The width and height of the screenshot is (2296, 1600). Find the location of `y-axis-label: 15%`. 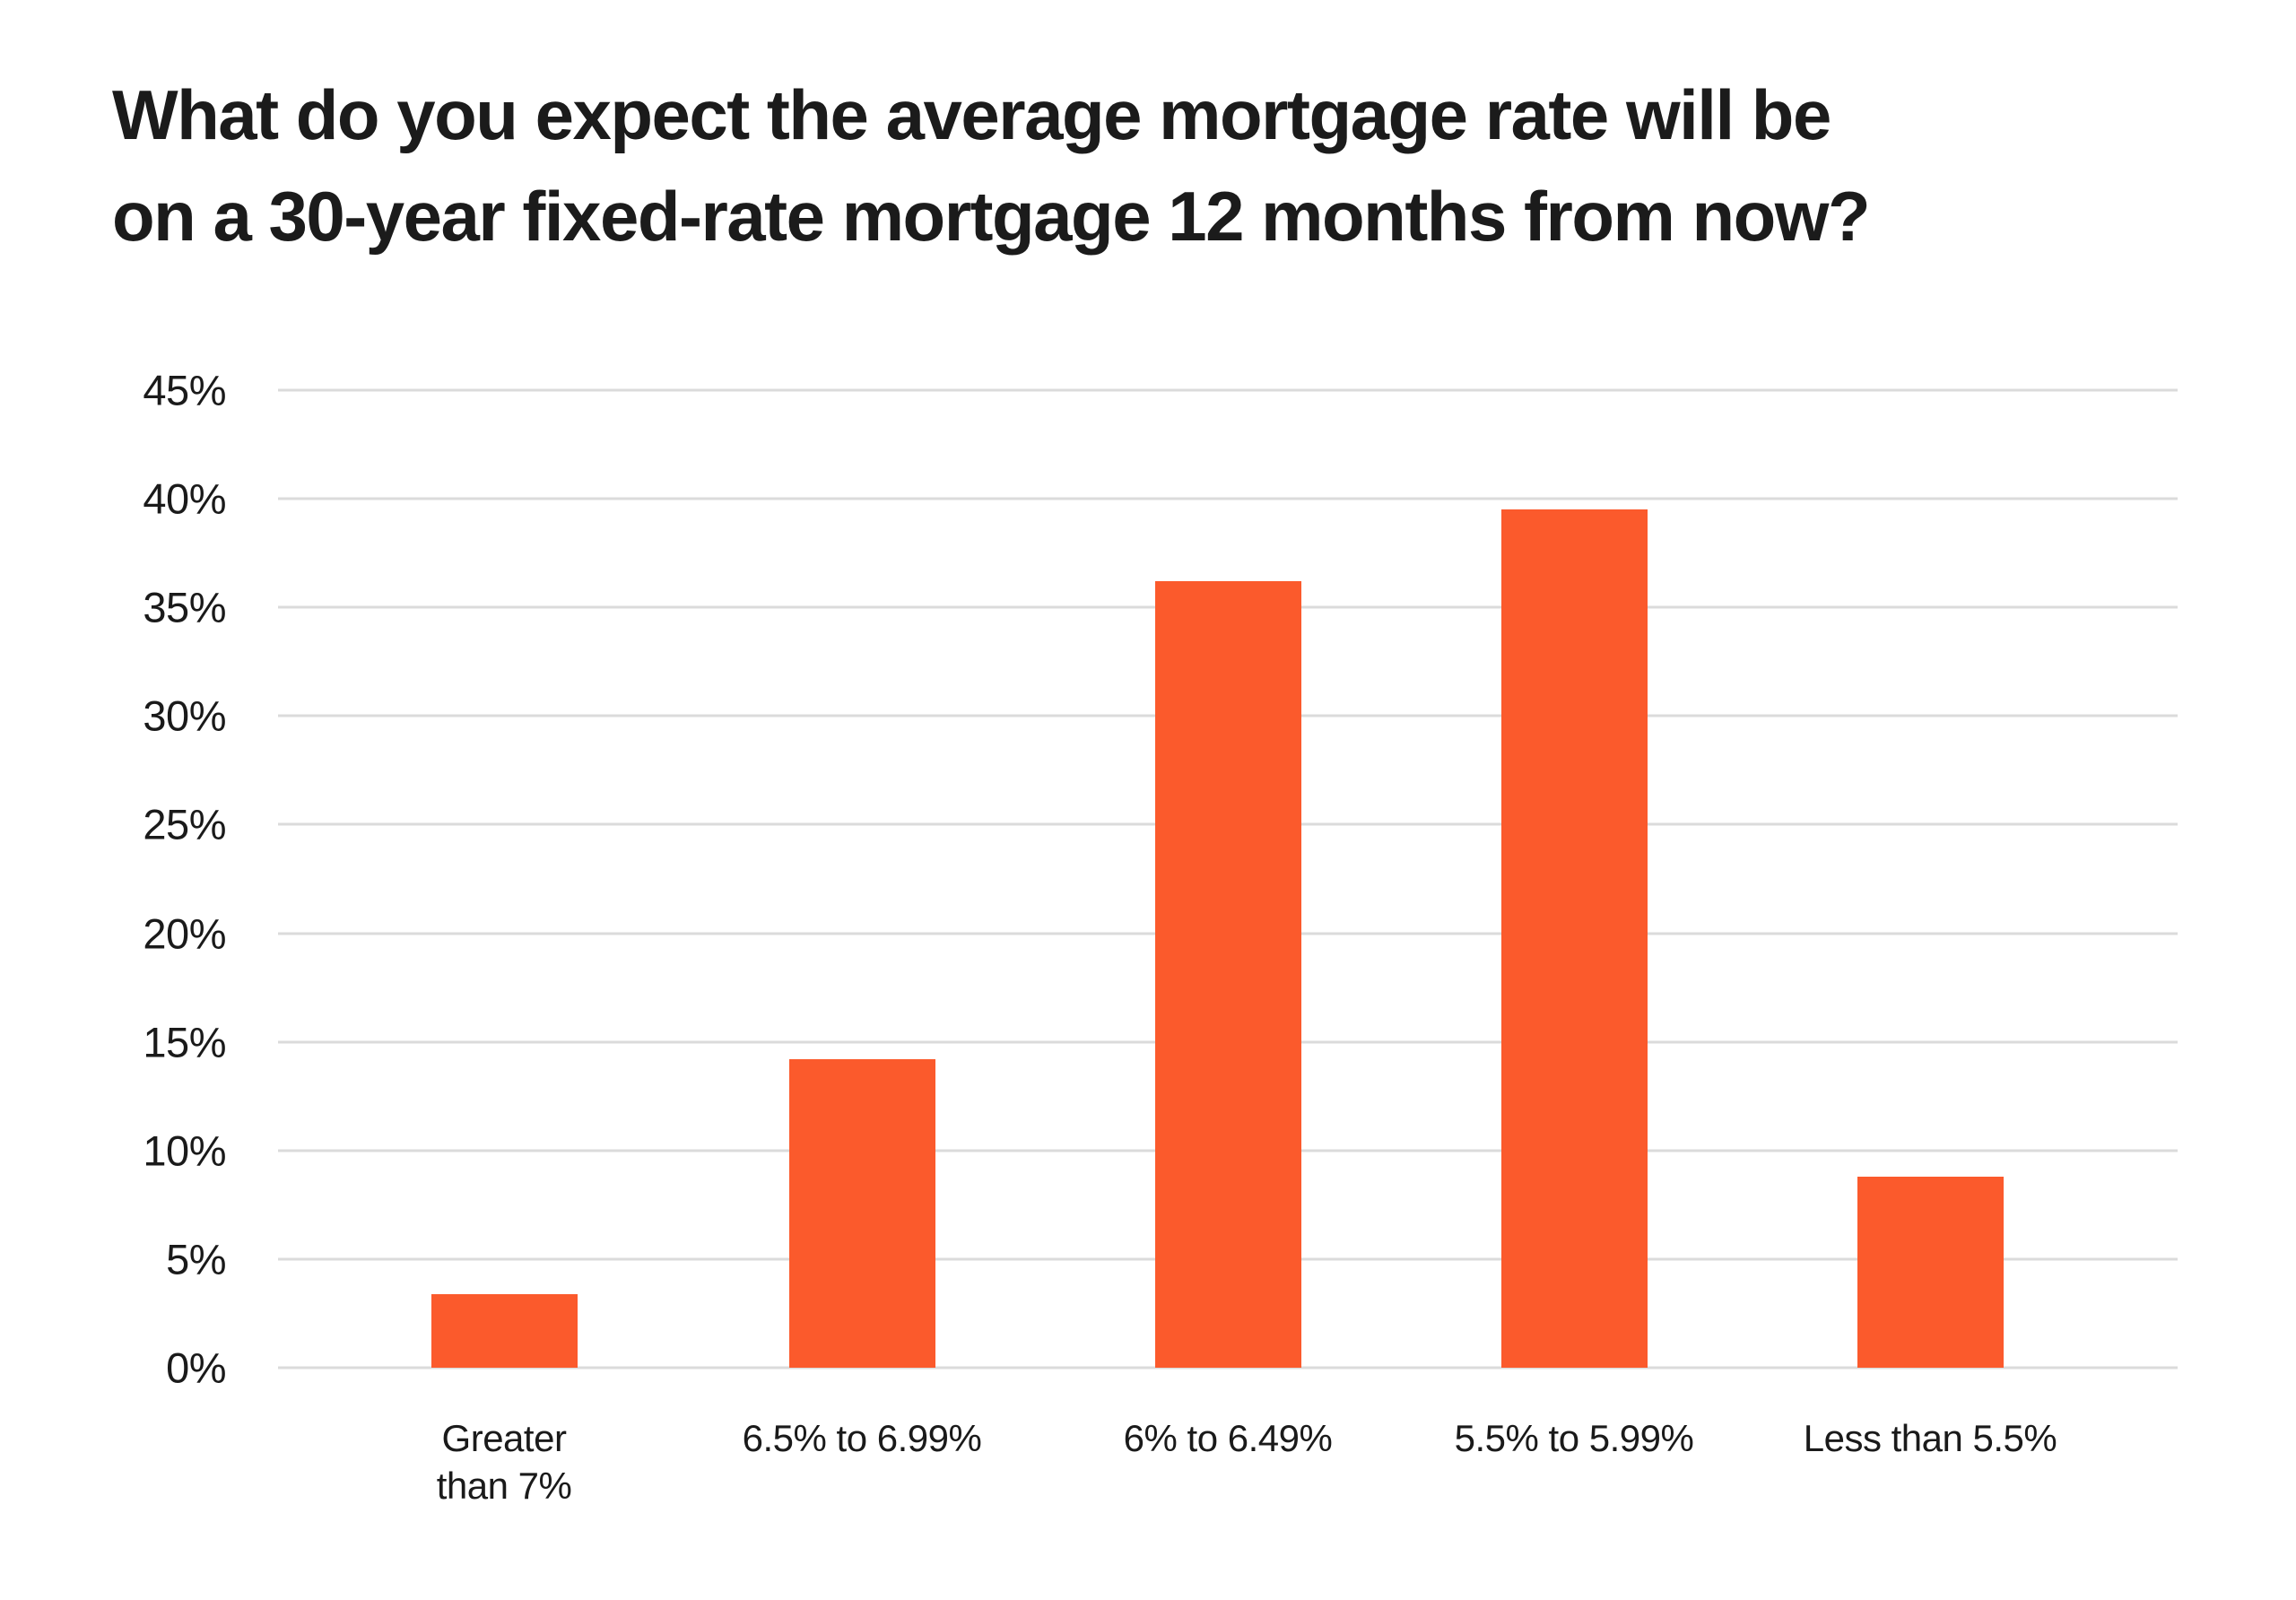

y-axis-label: 15% is located at coordinates (184, 1042).